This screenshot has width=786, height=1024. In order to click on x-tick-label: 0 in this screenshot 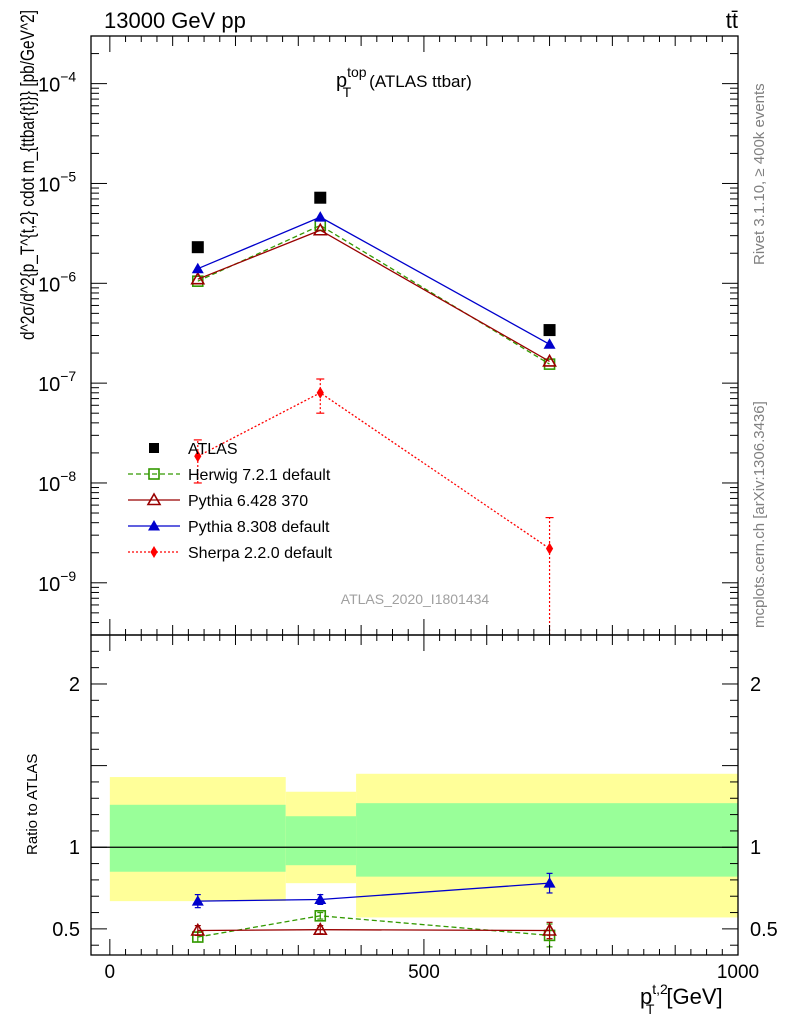, I will do `click(110, 972)`.